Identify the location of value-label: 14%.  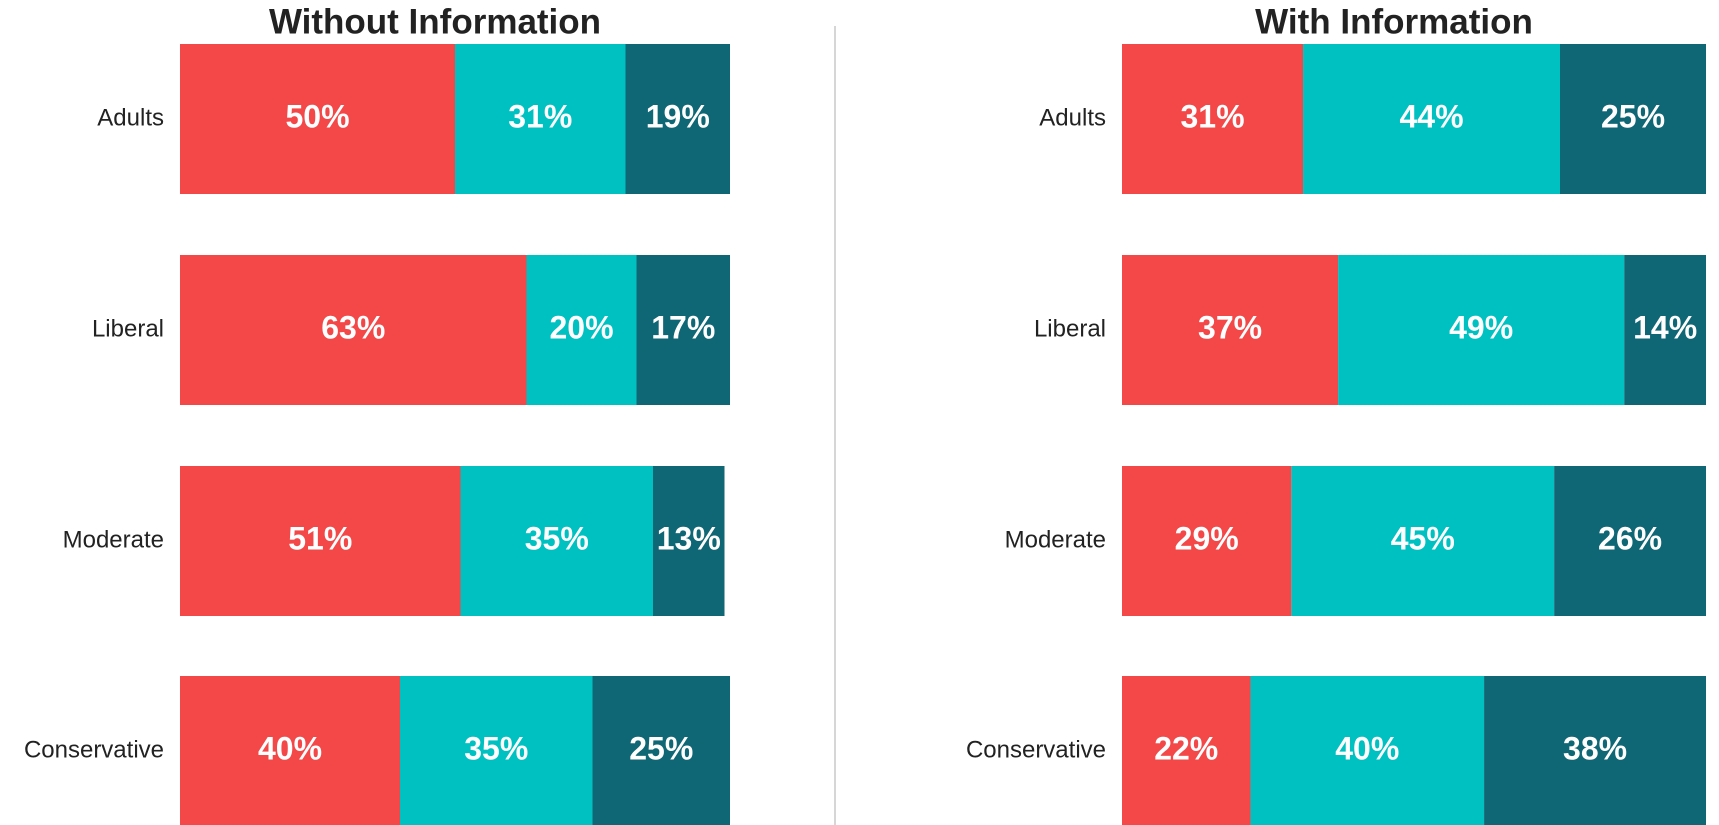
(1665, 327).